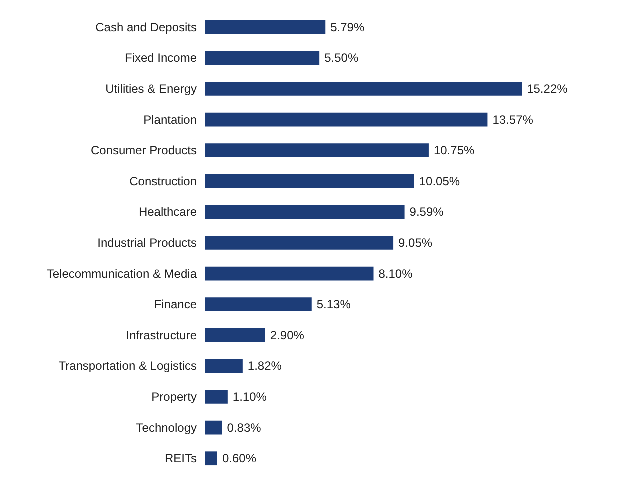  Describe the element at coordinates (143, 151) in the screenshot. I see `y-tick-label: Consumer Products` at that location.